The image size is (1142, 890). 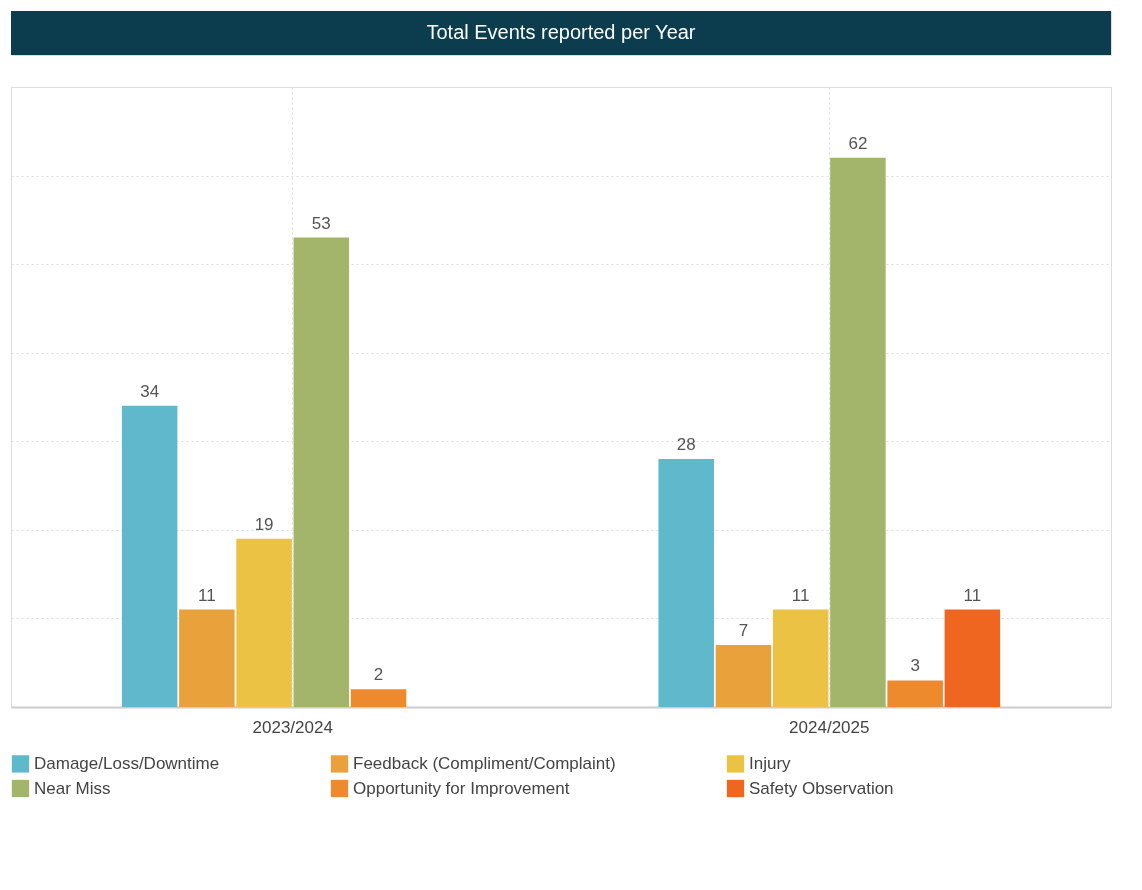 What do you see at coordinates (915, 666) in the screenshot?
I see `data-label: 3` at bounding box center [915, 666].